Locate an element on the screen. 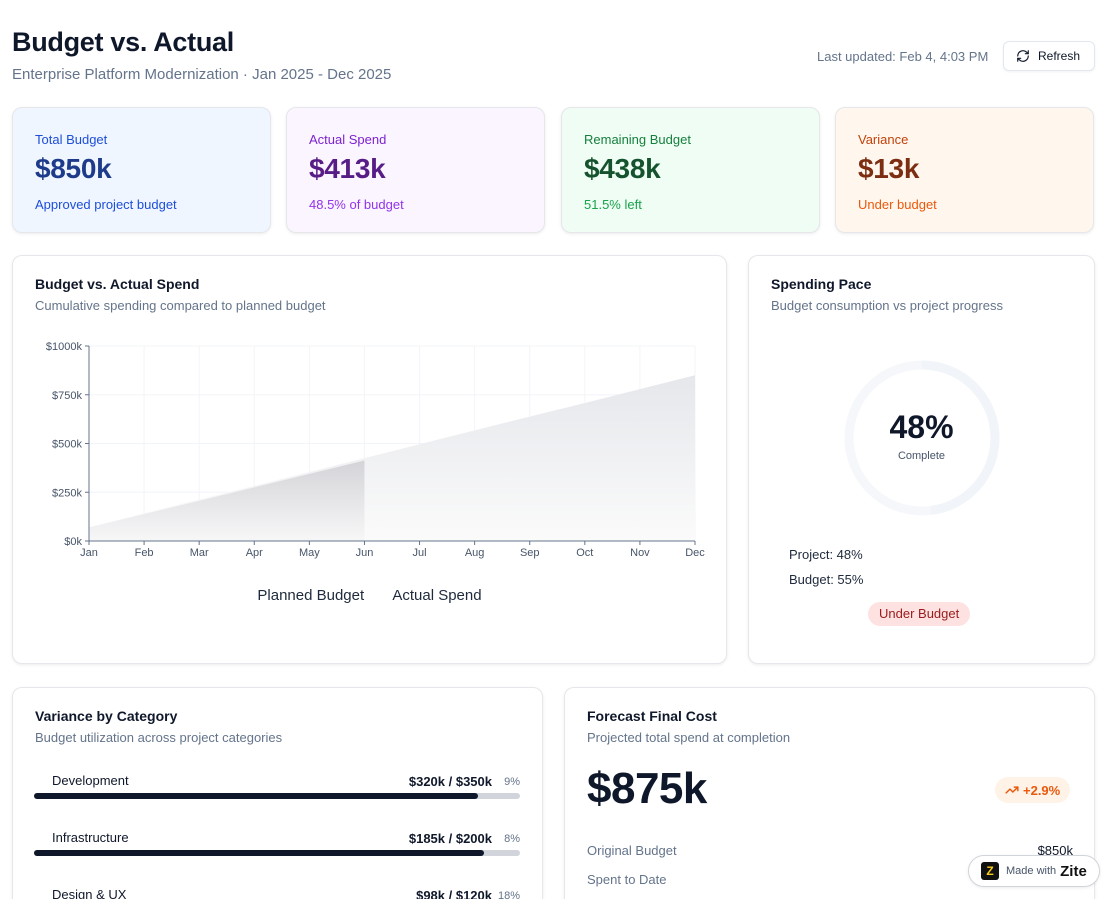 This screenshot has height=899, width=1116. category-amount: $185k / $200k is located at coordinates (450, 838).